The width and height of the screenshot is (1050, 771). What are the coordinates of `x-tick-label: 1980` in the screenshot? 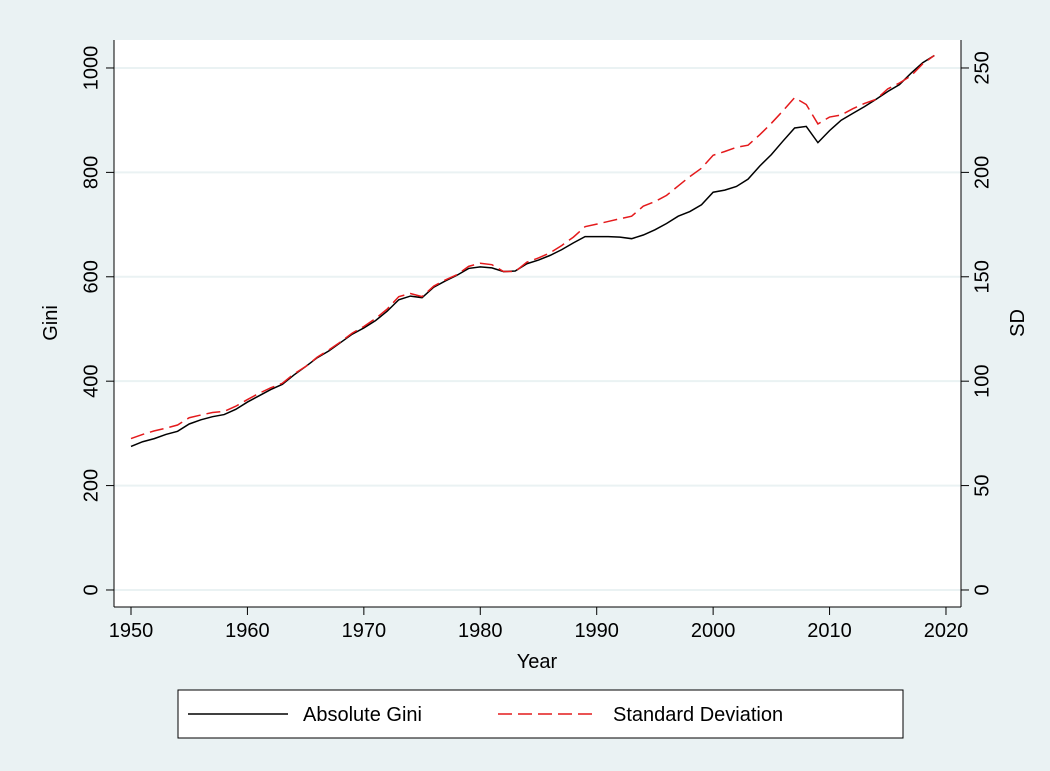 It's located at (480, 631).